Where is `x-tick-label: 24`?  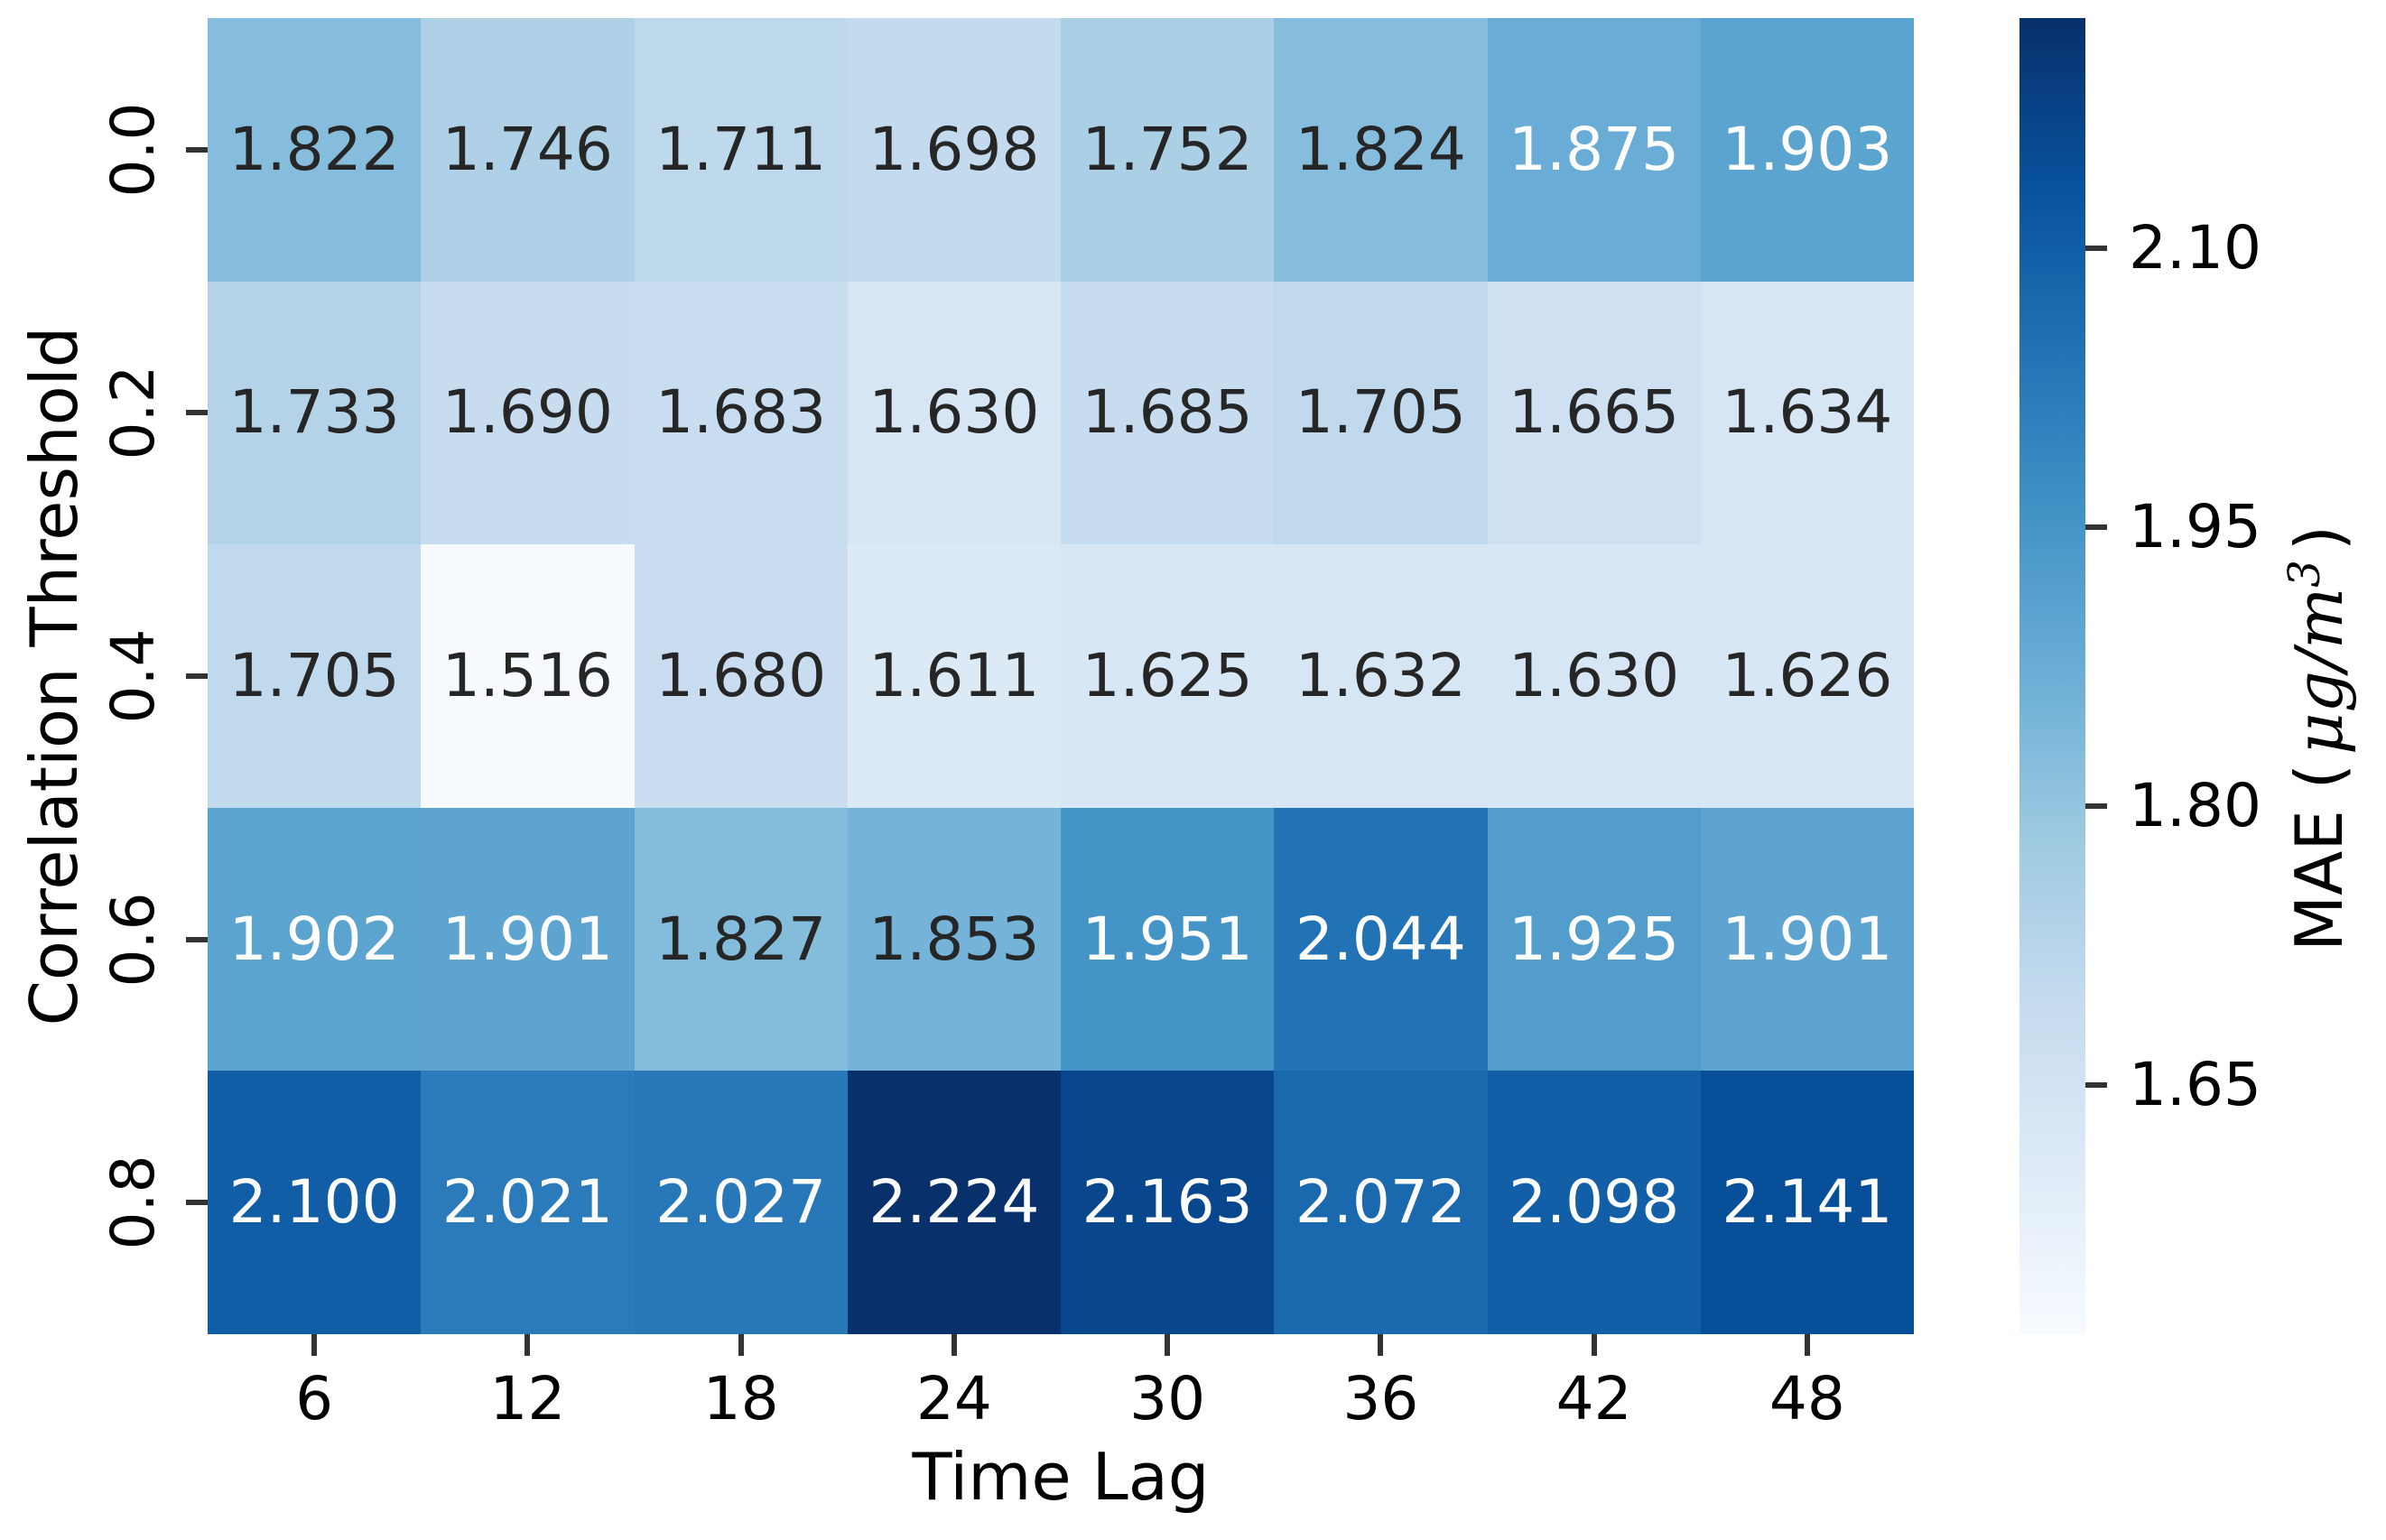 x-tick-label: 24 is located at coordinates (953, 1398).